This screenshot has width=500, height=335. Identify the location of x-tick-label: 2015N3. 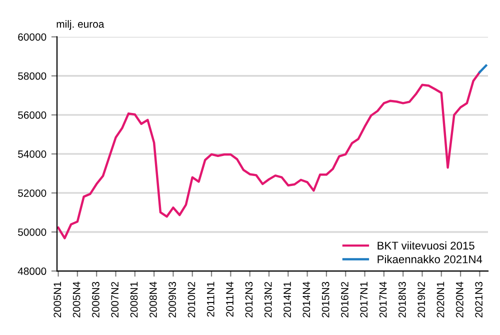
(326, 300).